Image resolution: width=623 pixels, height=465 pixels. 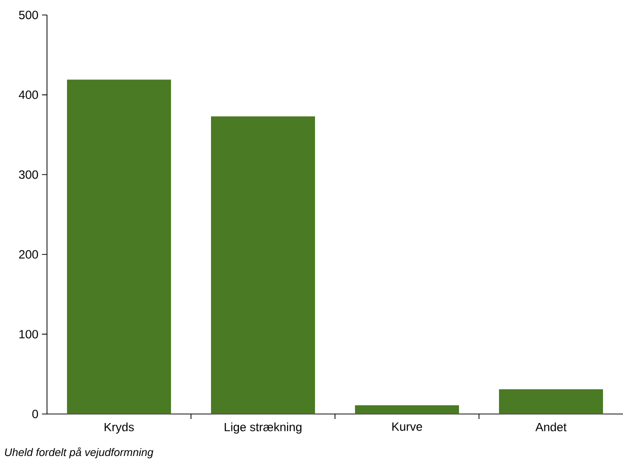 What do you see at coordinates (28, 174) in the screenshot?
I see `y-tick-label: 300` at bounding box center [28, 174].